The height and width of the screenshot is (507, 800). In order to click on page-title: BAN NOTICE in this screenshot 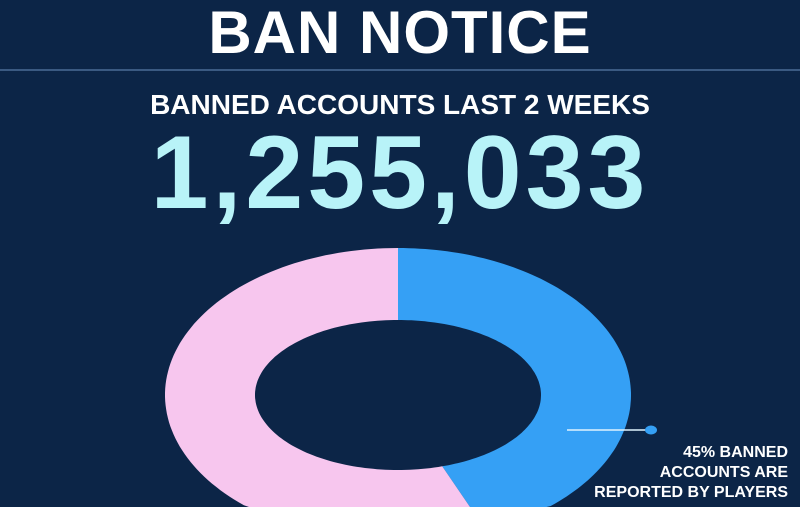, I will do `click(400, 33)`.